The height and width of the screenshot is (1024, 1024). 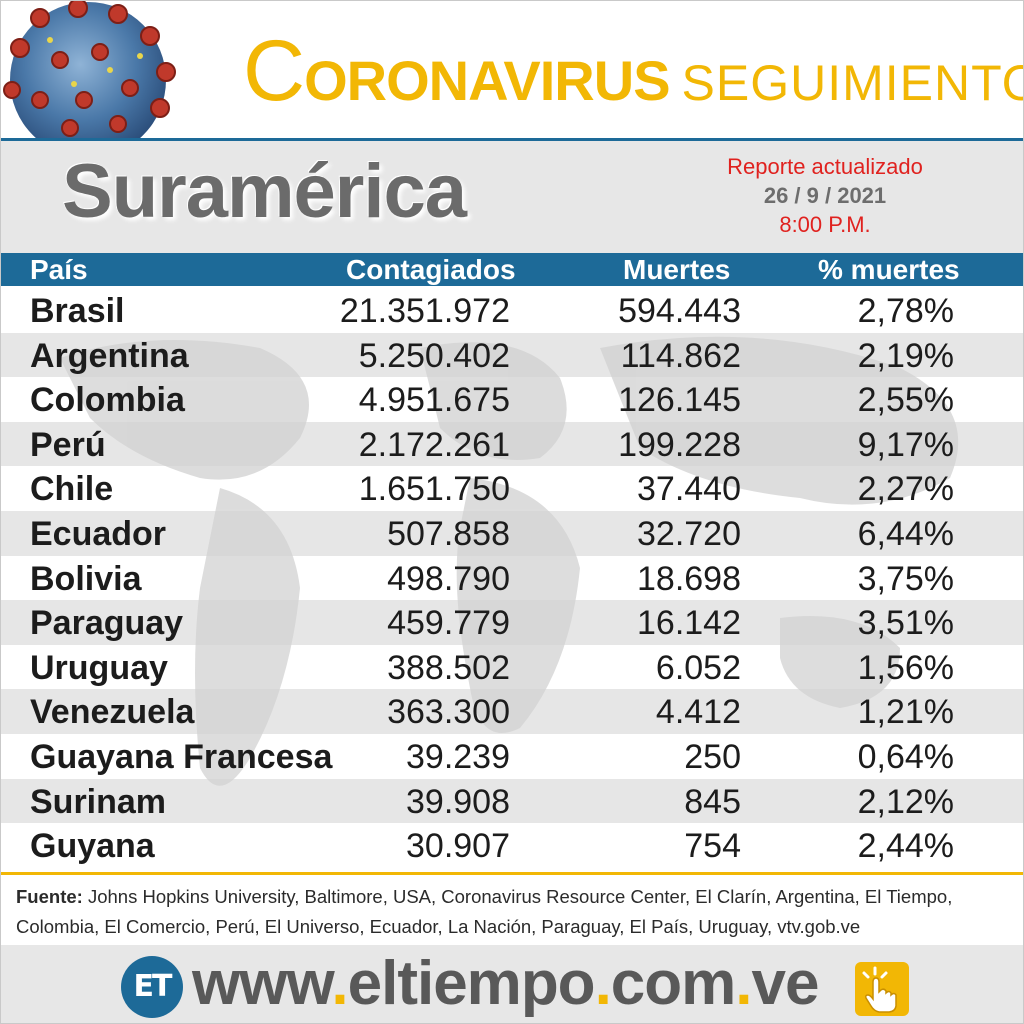 I want to click on deaths-cell: 4.412, so click(x=698, y=712).